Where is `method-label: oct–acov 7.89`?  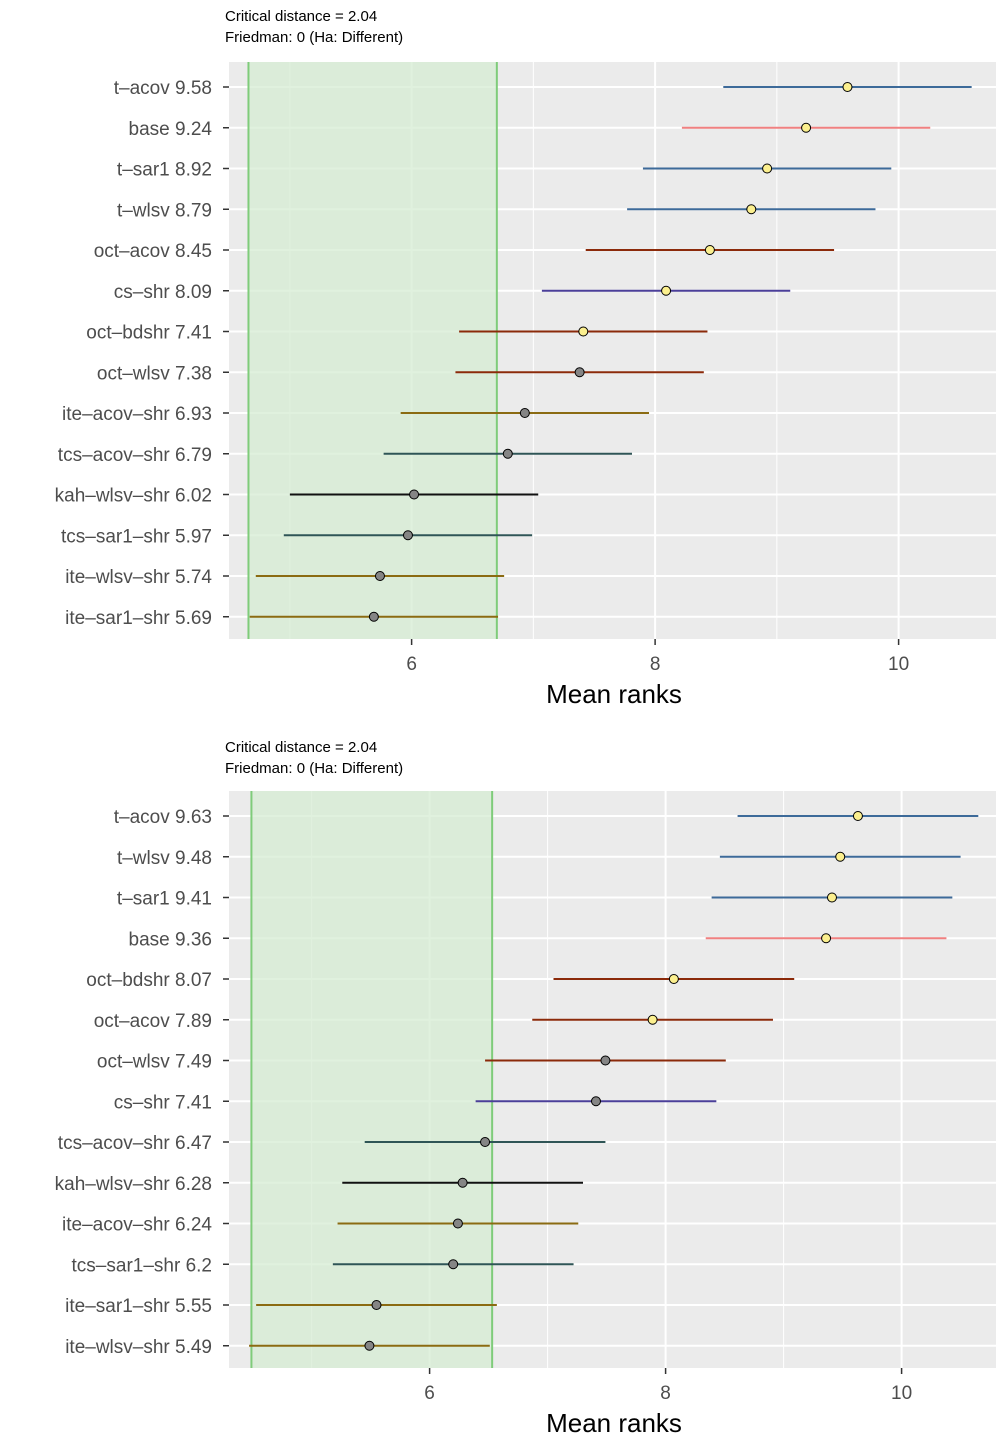
method-label: oct–acov 7.89 is located at coordinates (153, 1021).